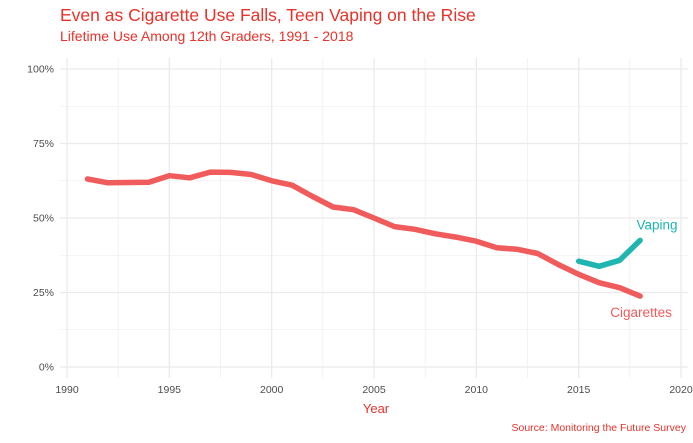 The width and height of the screenshot is (693, 443). I want to click on x-tick-label: 2010, so click(477, 390).